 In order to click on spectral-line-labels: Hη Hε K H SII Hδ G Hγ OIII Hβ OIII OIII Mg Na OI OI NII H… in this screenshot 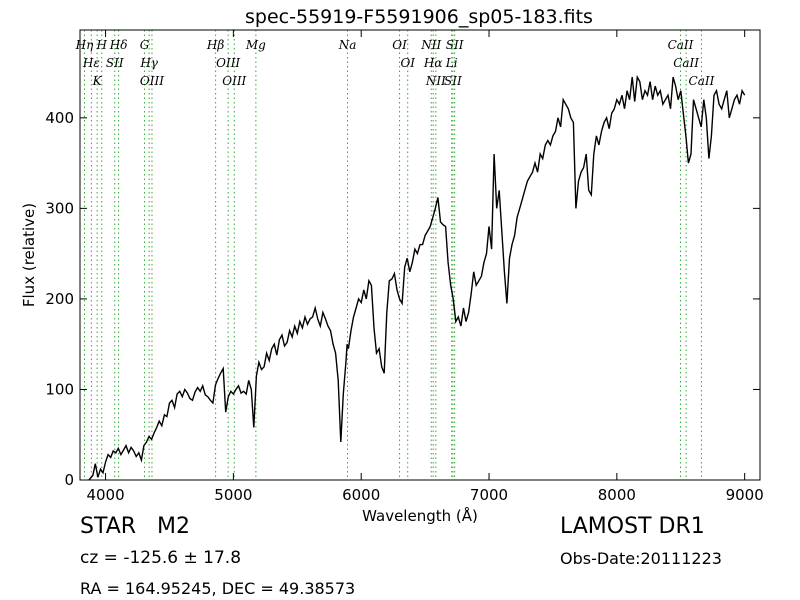, I will do `click(395, 63)`.